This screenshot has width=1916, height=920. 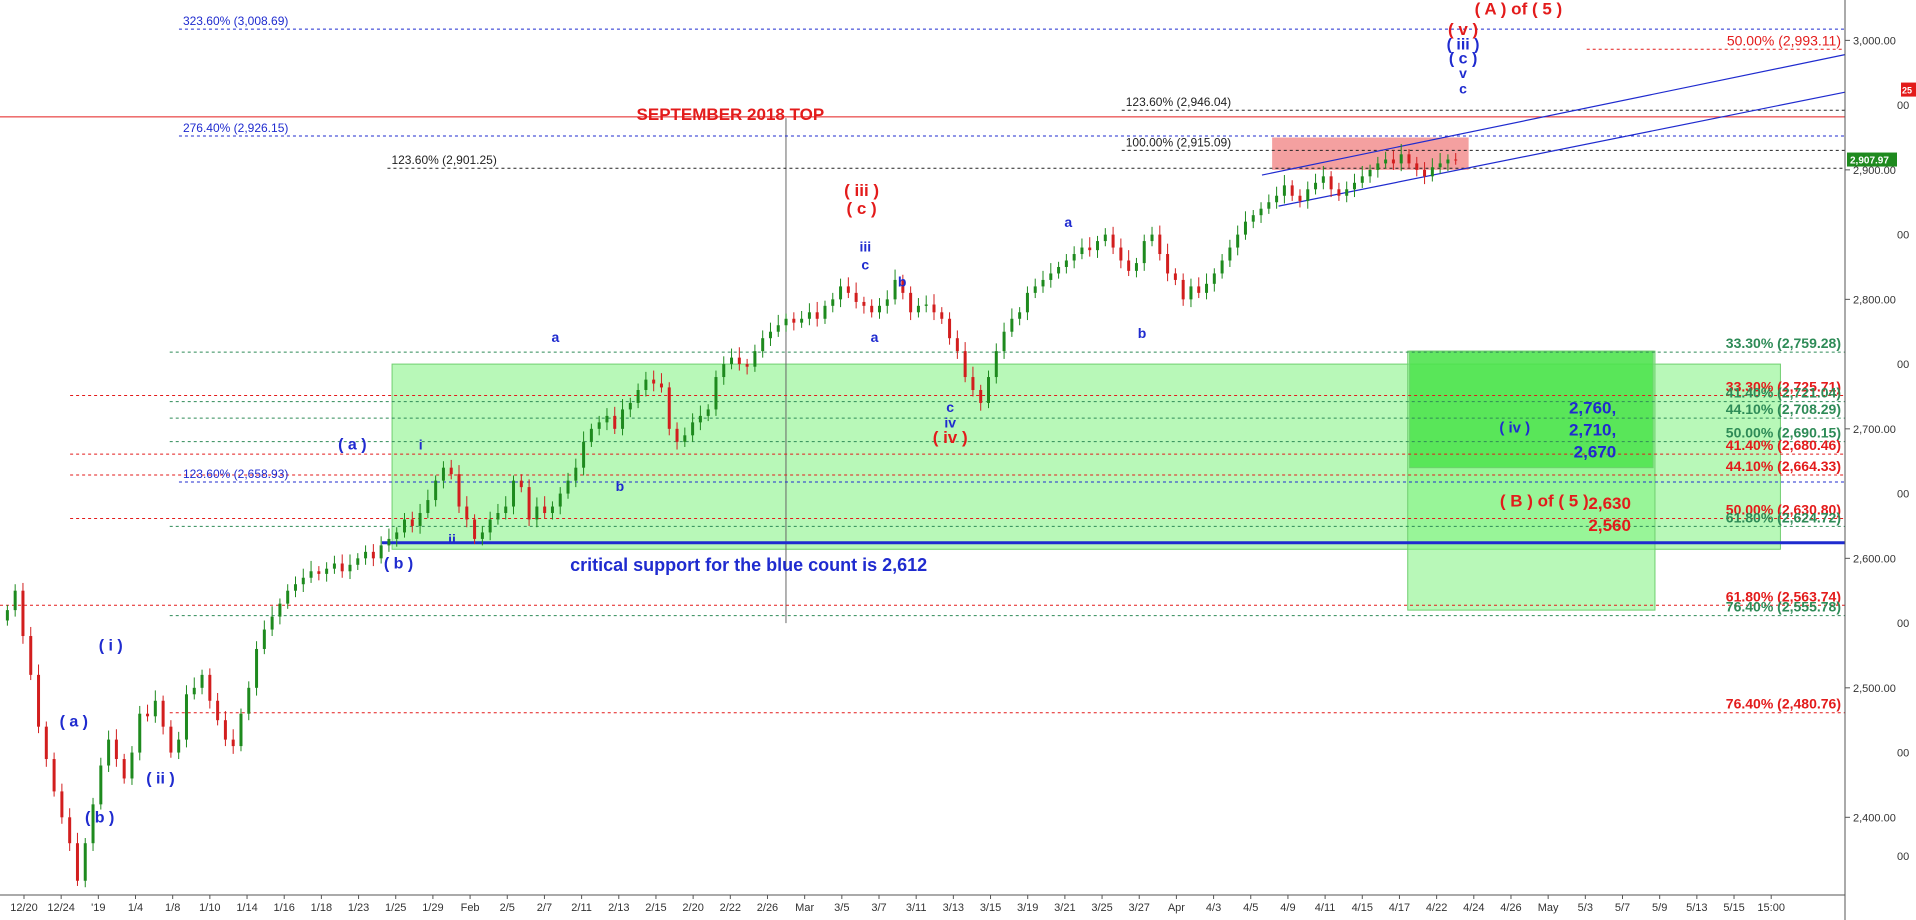 I want to click on date-tick-label: May, so click(x=1548, y=908).